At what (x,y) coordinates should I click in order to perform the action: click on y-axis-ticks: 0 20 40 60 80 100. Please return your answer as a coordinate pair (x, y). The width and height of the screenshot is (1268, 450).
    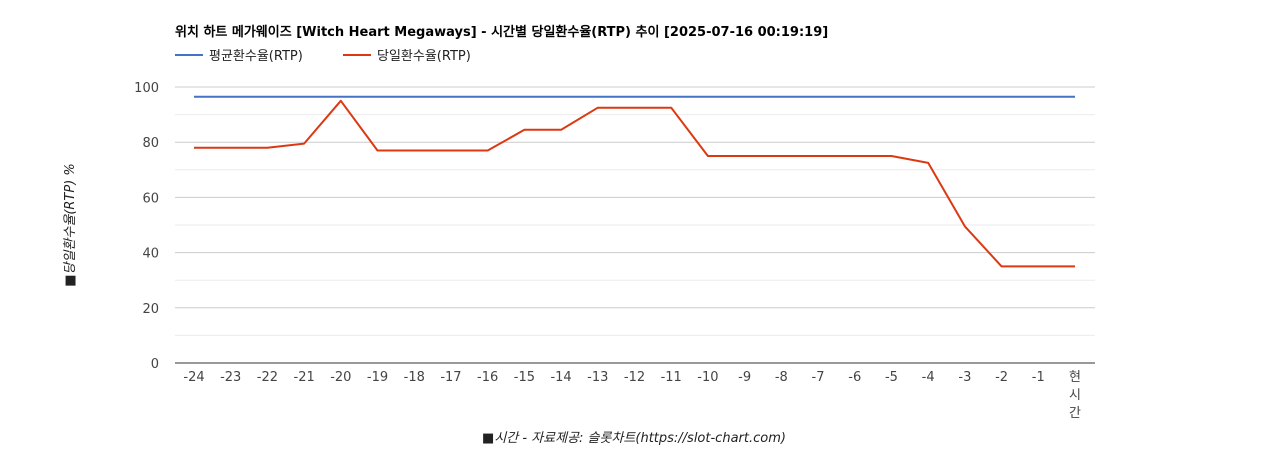
    Looking at the image, I should click on (146, 226).